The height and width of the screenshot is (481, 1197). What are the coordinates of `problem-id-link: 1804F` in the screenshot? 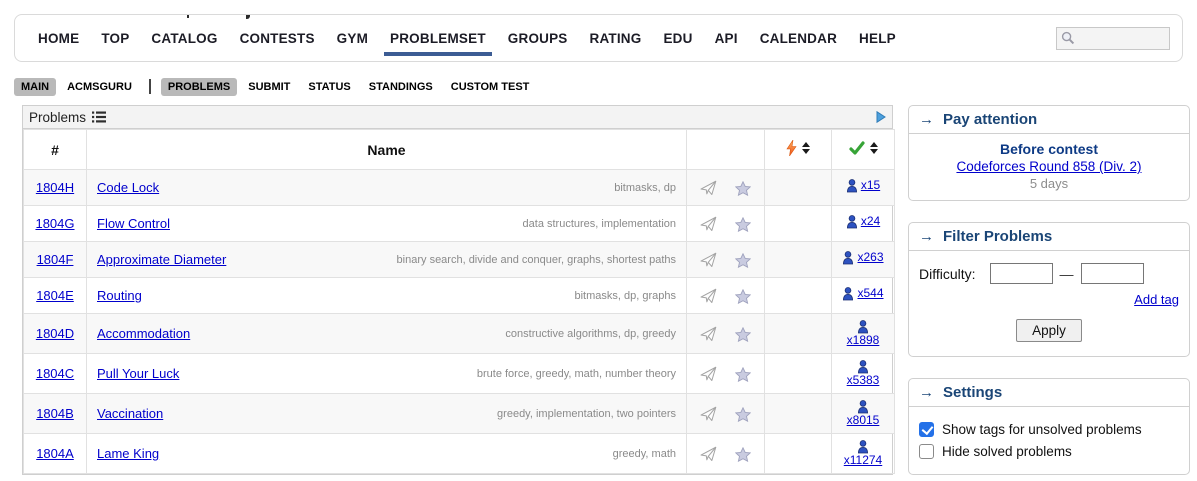 It's located at (55, 259).